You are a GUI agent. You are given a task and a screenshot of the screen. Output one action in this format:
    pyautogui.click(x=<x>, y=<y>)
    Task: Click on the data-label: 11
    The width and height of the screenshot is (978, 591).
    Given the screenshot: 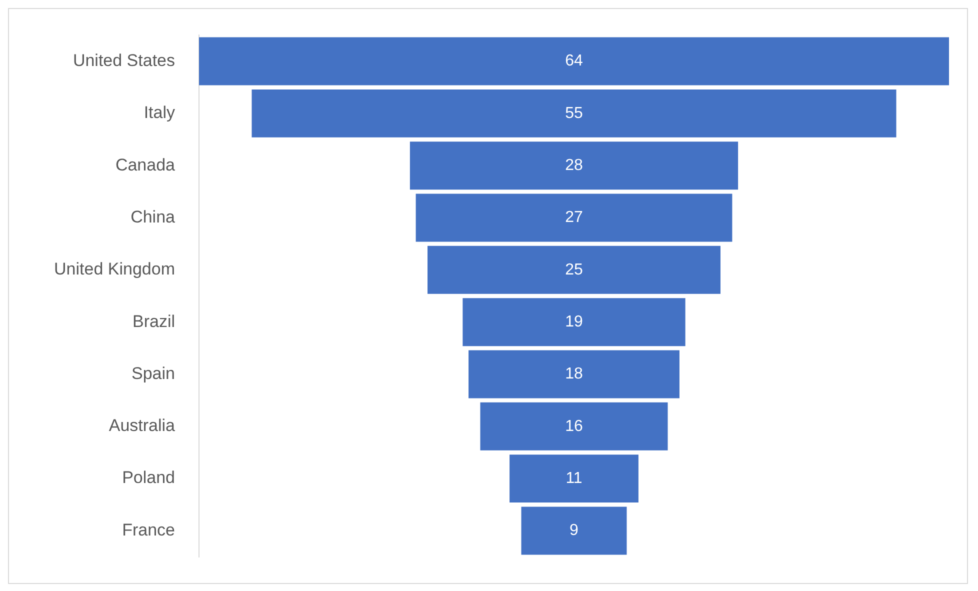 What is the action you would take?
    pyautogui.click(x=574, y=478)
    